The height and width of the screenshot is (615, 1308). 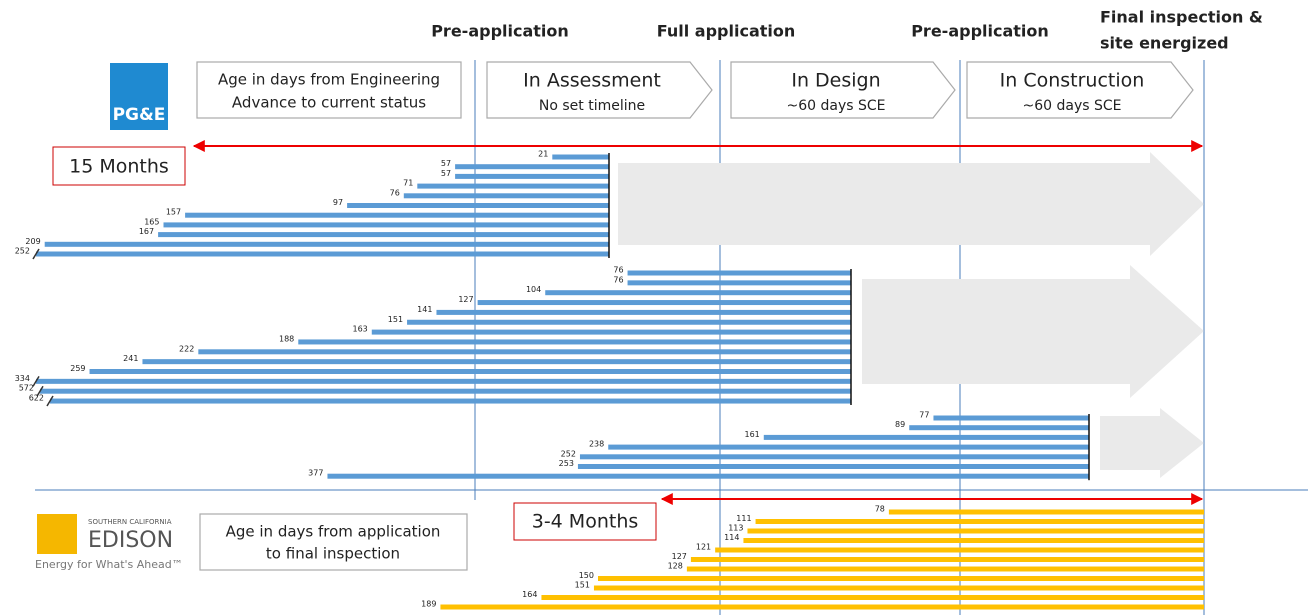 I want to click on stage-title: In Construction, so click(x=1072, y=81).